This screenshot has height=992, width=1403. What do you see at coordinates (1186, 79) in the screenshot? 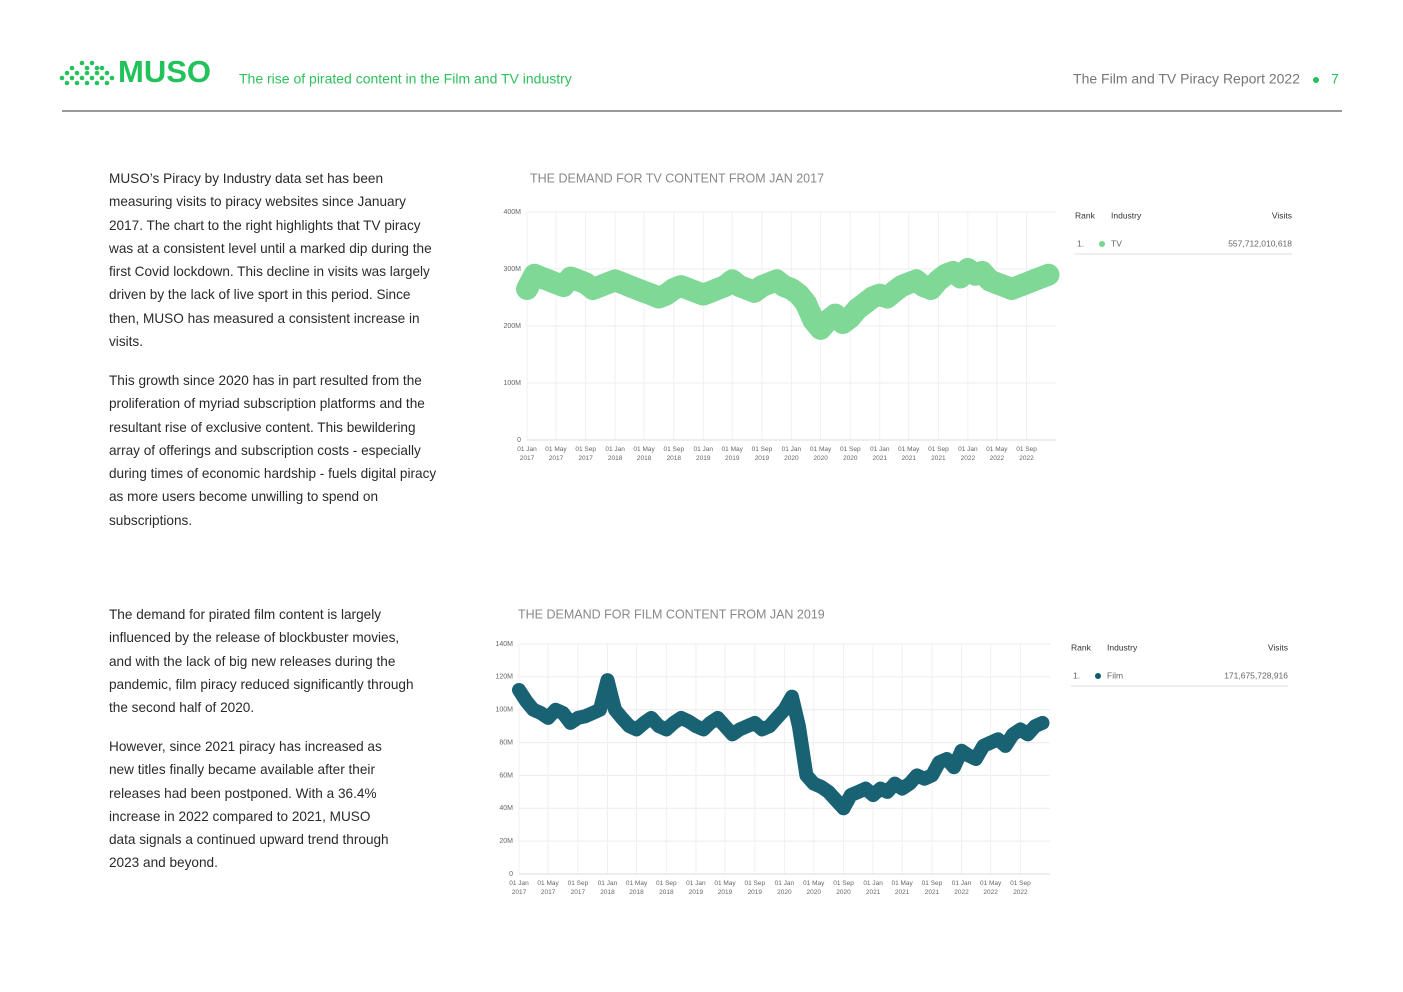
I see `report-title: The Film and TV Piracy Report 2022` at bounding box center [1186, 79].